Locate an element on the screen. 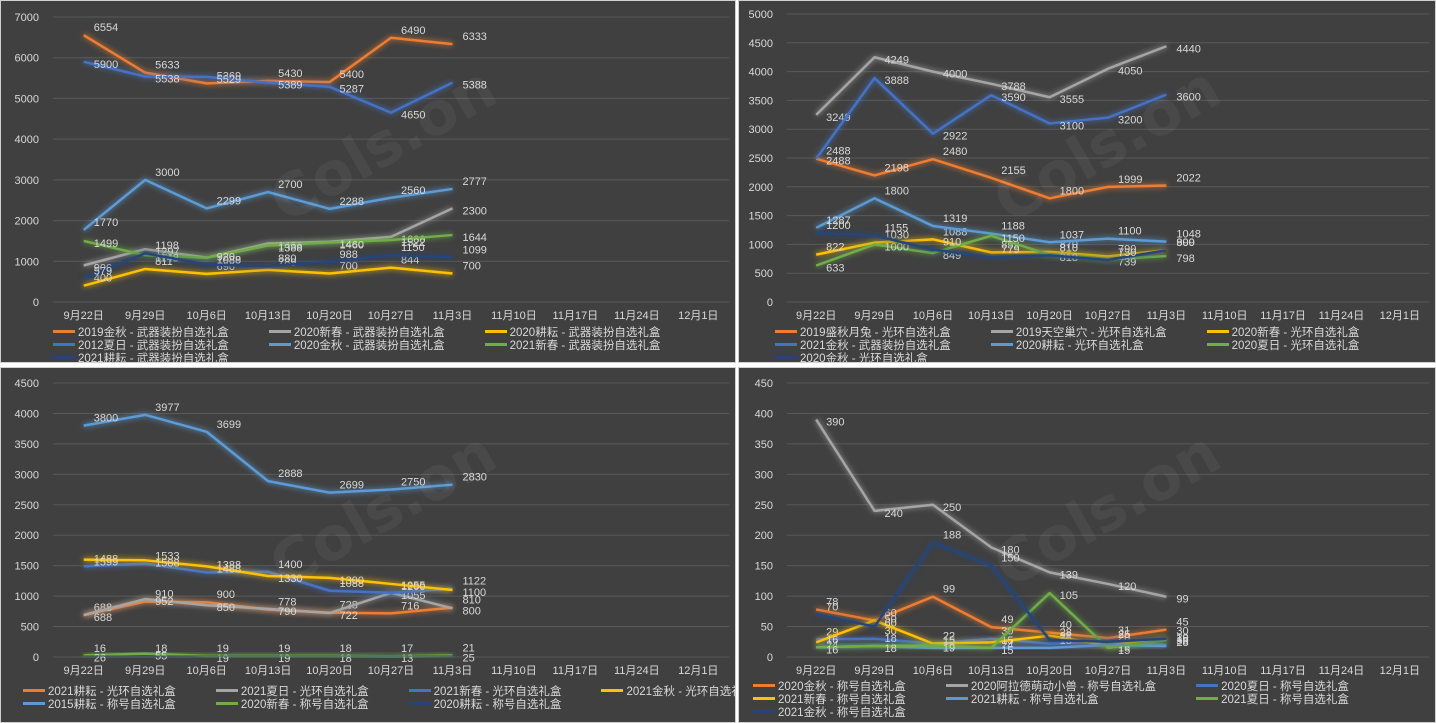 Image resolution: width=1436 pixels, height=723 pixels. data-label: 150 is located at coordinates (1010, 559).